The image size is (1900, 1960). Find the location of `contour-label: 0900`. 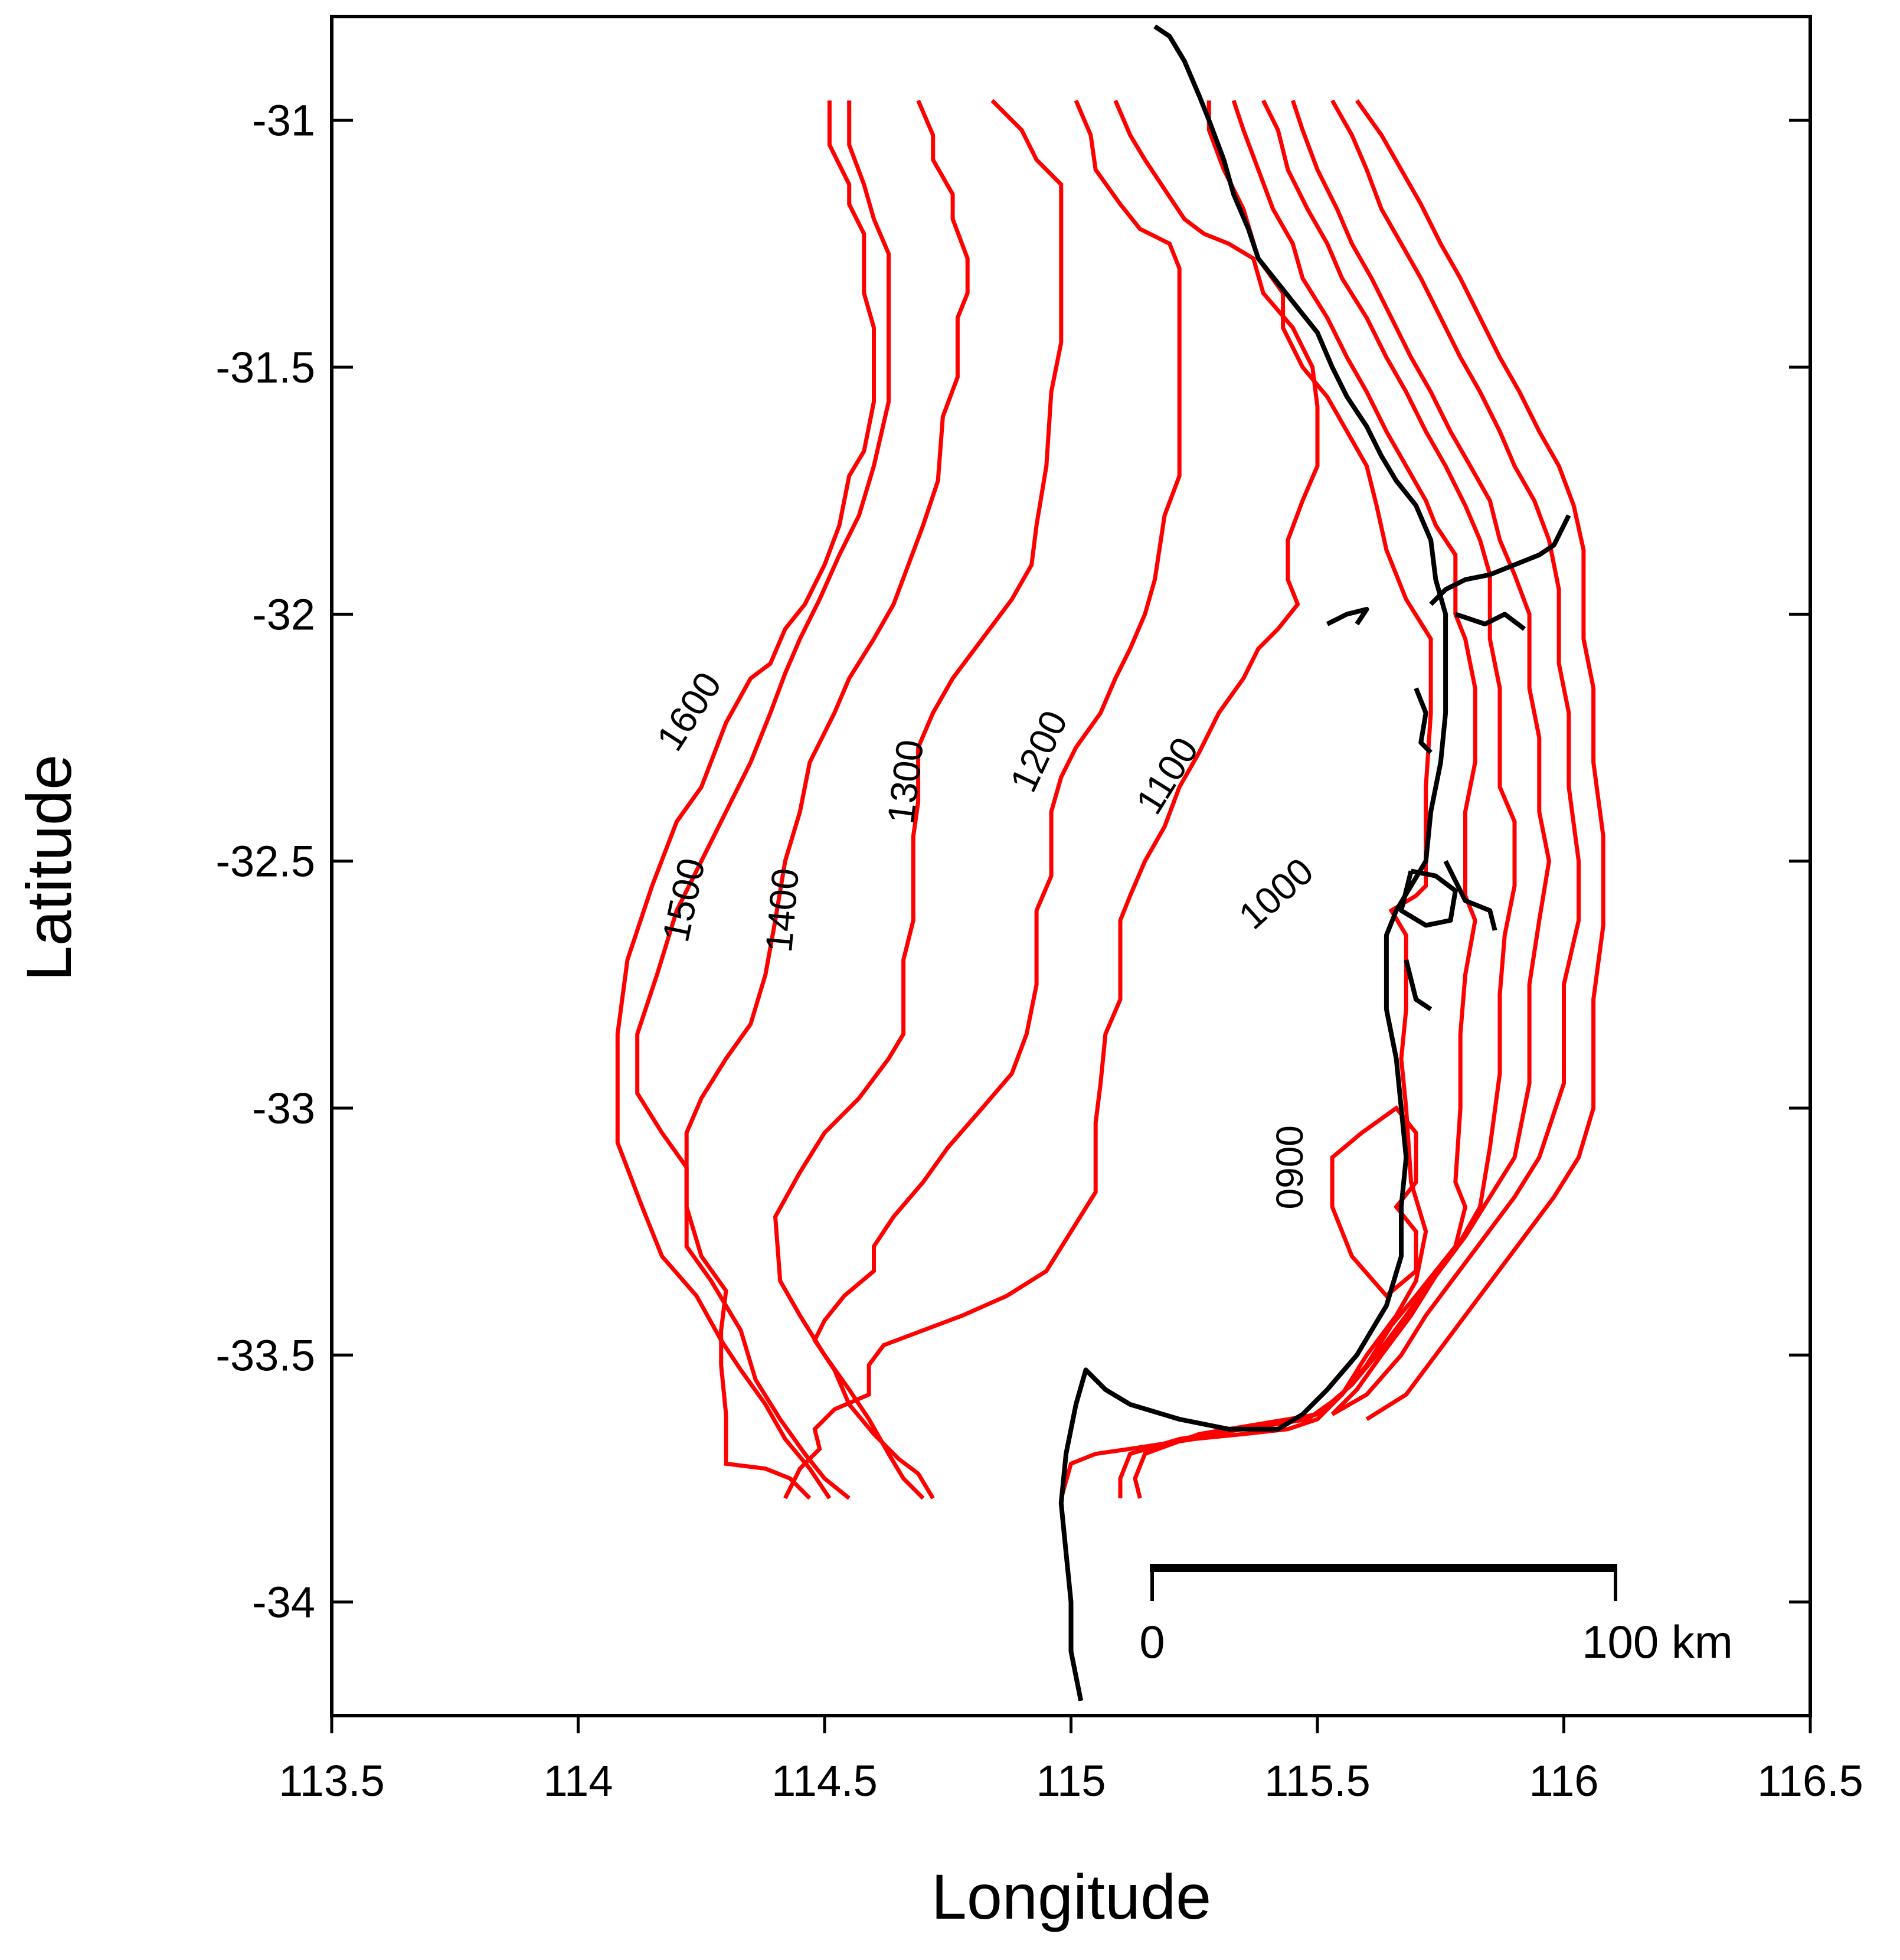

contour-label: 0900 is located at coordinates (1289, 1167).